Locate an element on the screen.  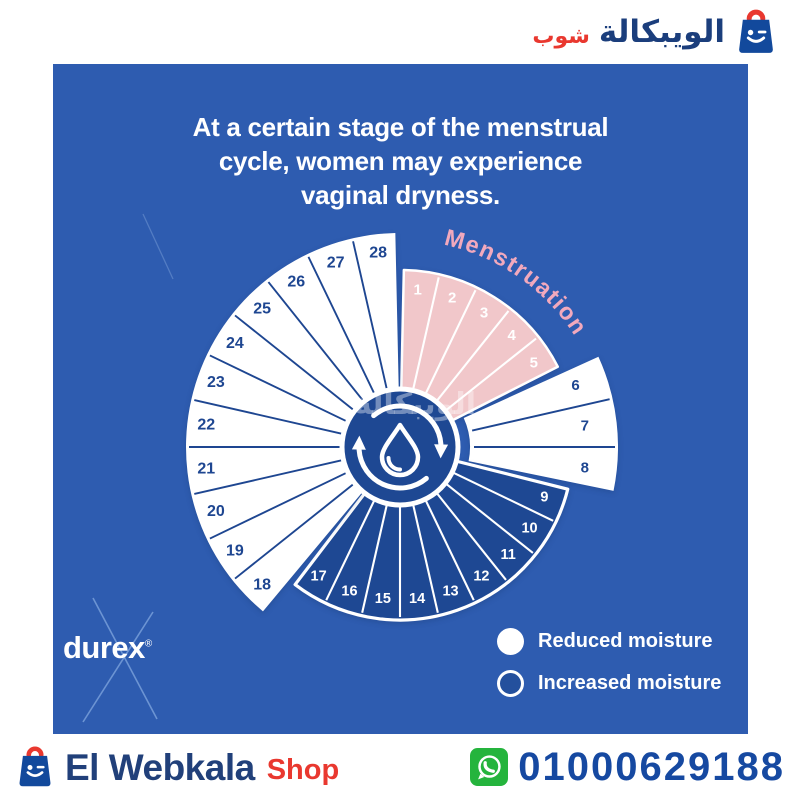
day-16-label: 16 is located at coordinates (349, 591).